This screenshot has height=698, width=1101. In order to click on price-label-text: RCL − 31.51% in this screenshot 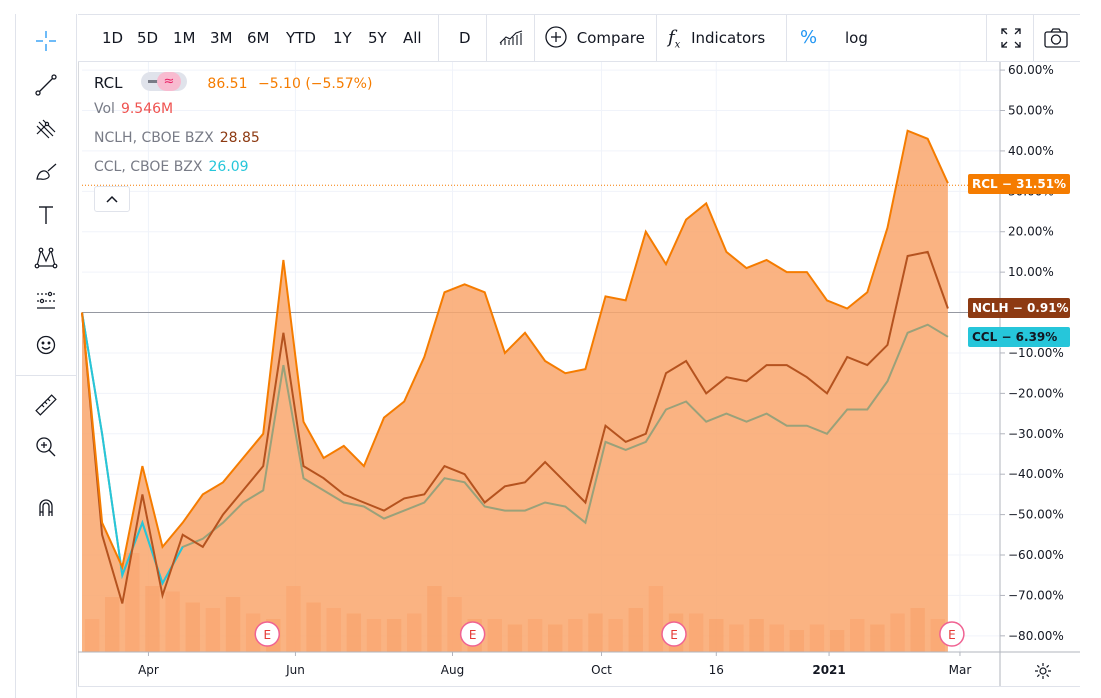, I will do `click(1019, 184)`.